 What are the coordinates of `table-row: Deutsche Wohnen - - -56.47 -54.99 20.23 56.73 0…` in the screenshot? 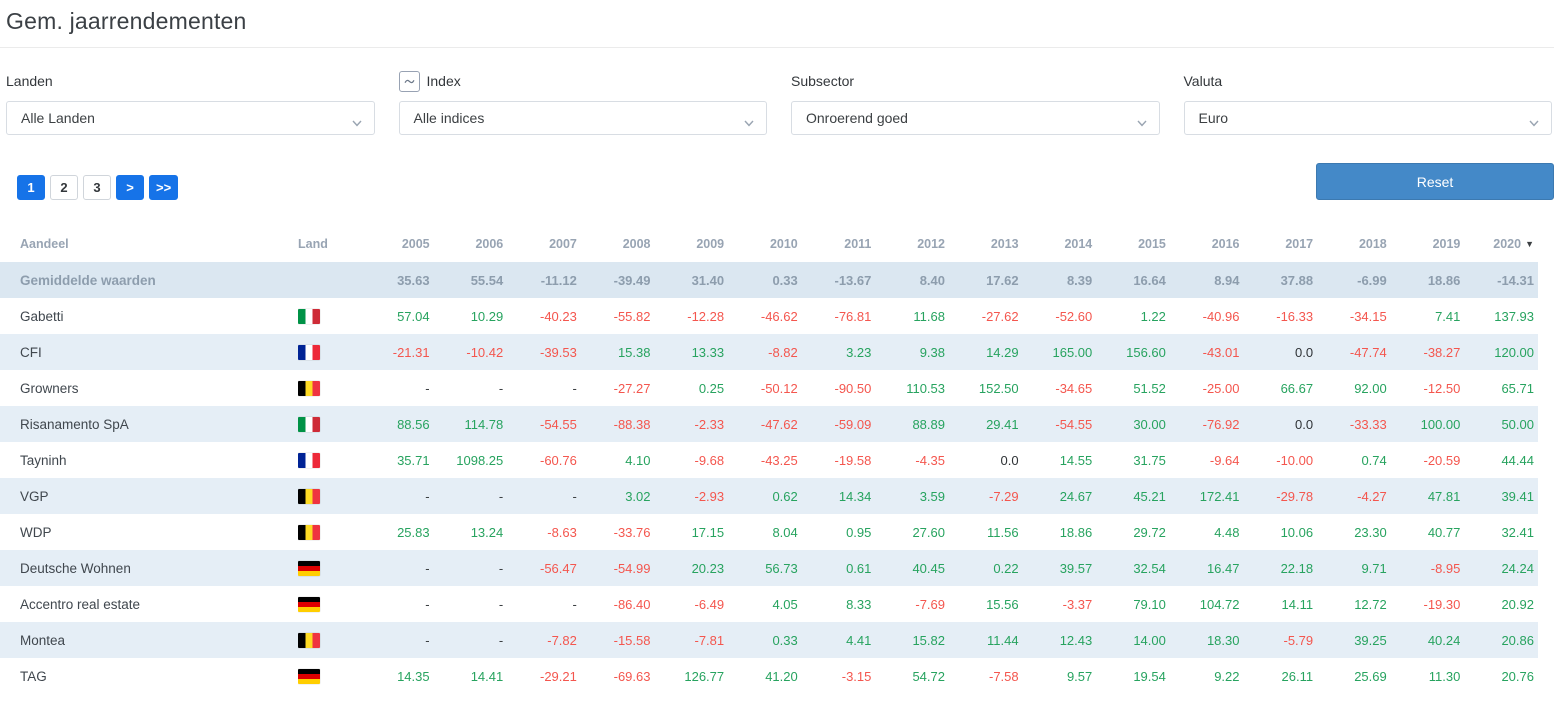 It's located at (769, 568).